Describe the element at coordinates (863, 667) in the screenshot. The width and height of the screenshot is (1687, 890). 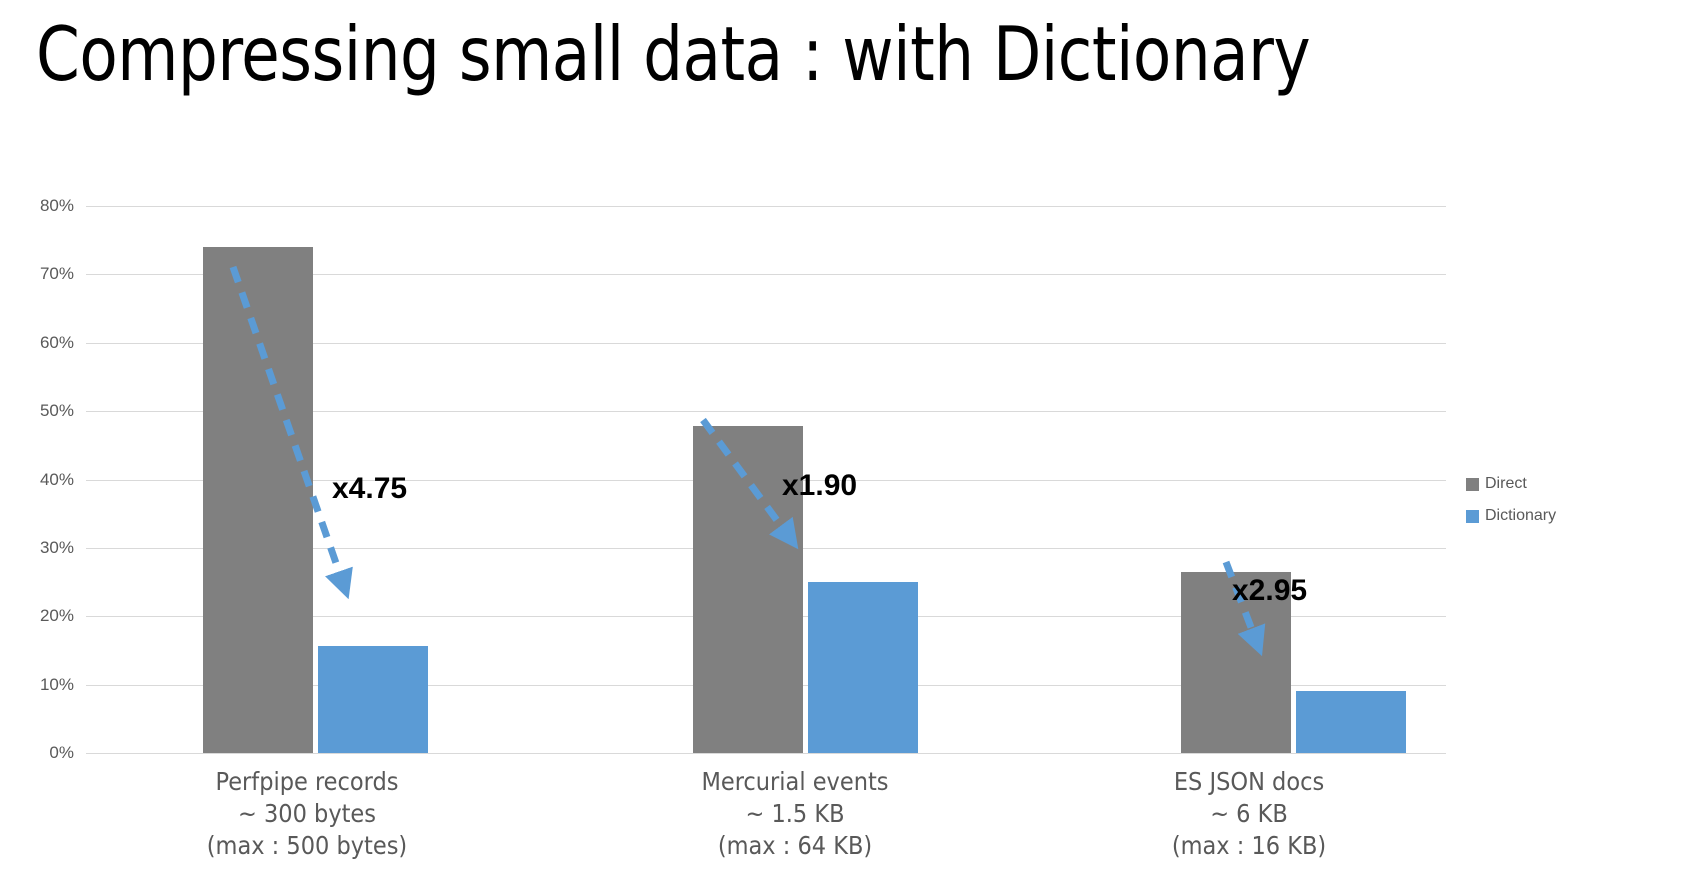
I see `bar-dictionary-mercurial` at that location.